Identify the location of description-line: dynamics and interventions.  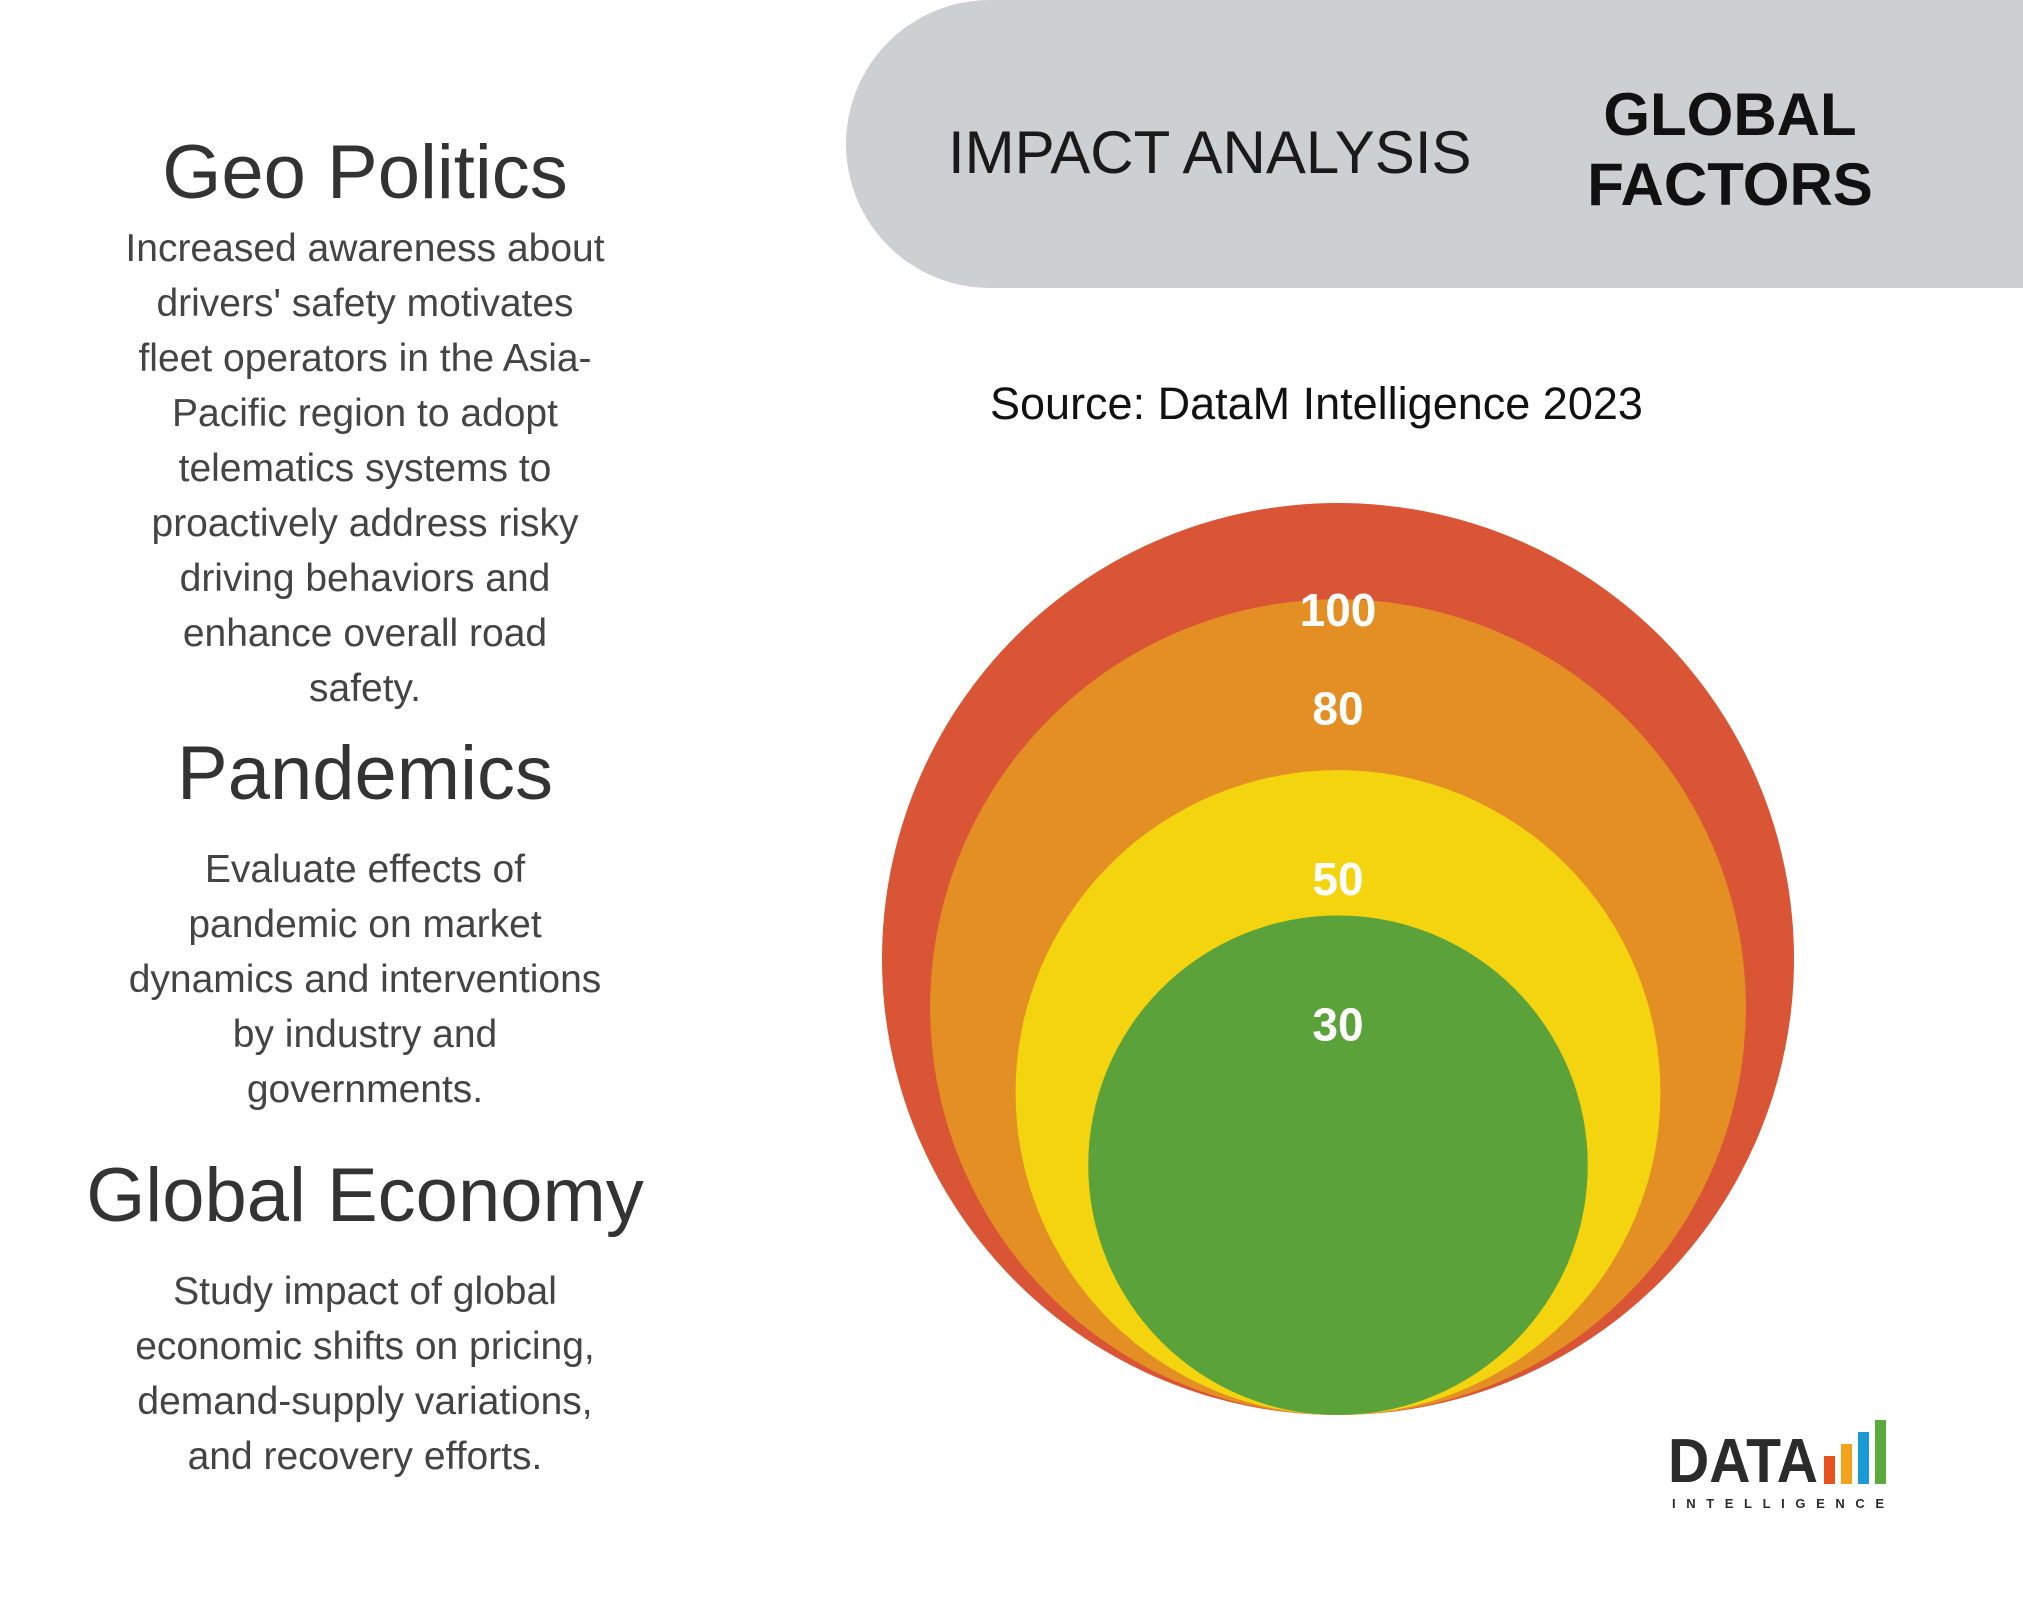
(365, 979).